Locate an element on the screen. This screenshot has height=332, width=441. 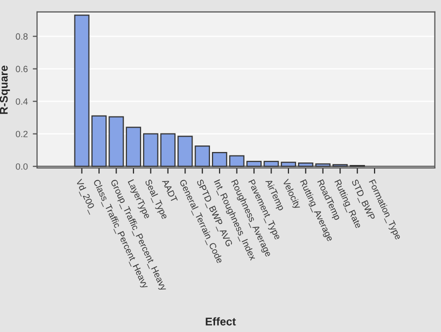
x-axis-title: Effect is located at coordinates (221, 321).